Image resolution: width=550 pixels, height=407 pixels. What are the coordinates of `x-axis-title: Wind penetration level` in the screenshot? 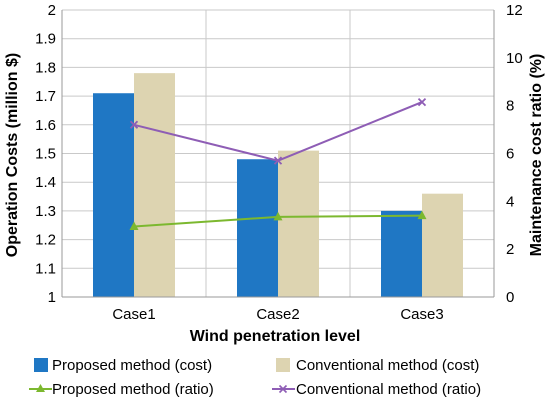 It's located at (275, 336).